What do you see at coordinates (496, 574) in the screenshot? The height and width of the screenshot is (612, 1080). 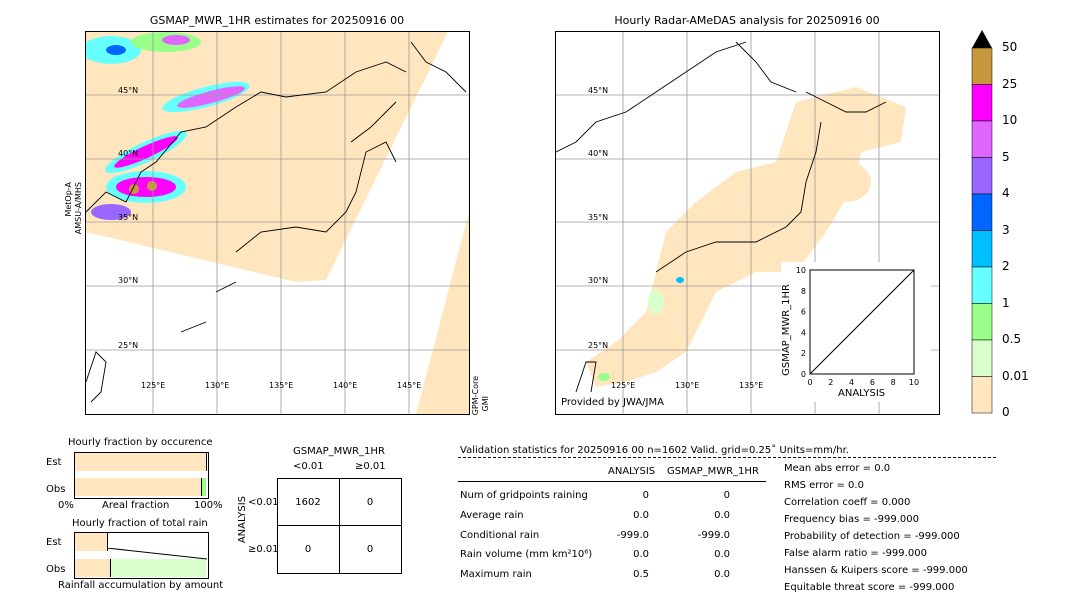 I see `stat-label-4: Maximum rain` at bounding box center [496, 574].